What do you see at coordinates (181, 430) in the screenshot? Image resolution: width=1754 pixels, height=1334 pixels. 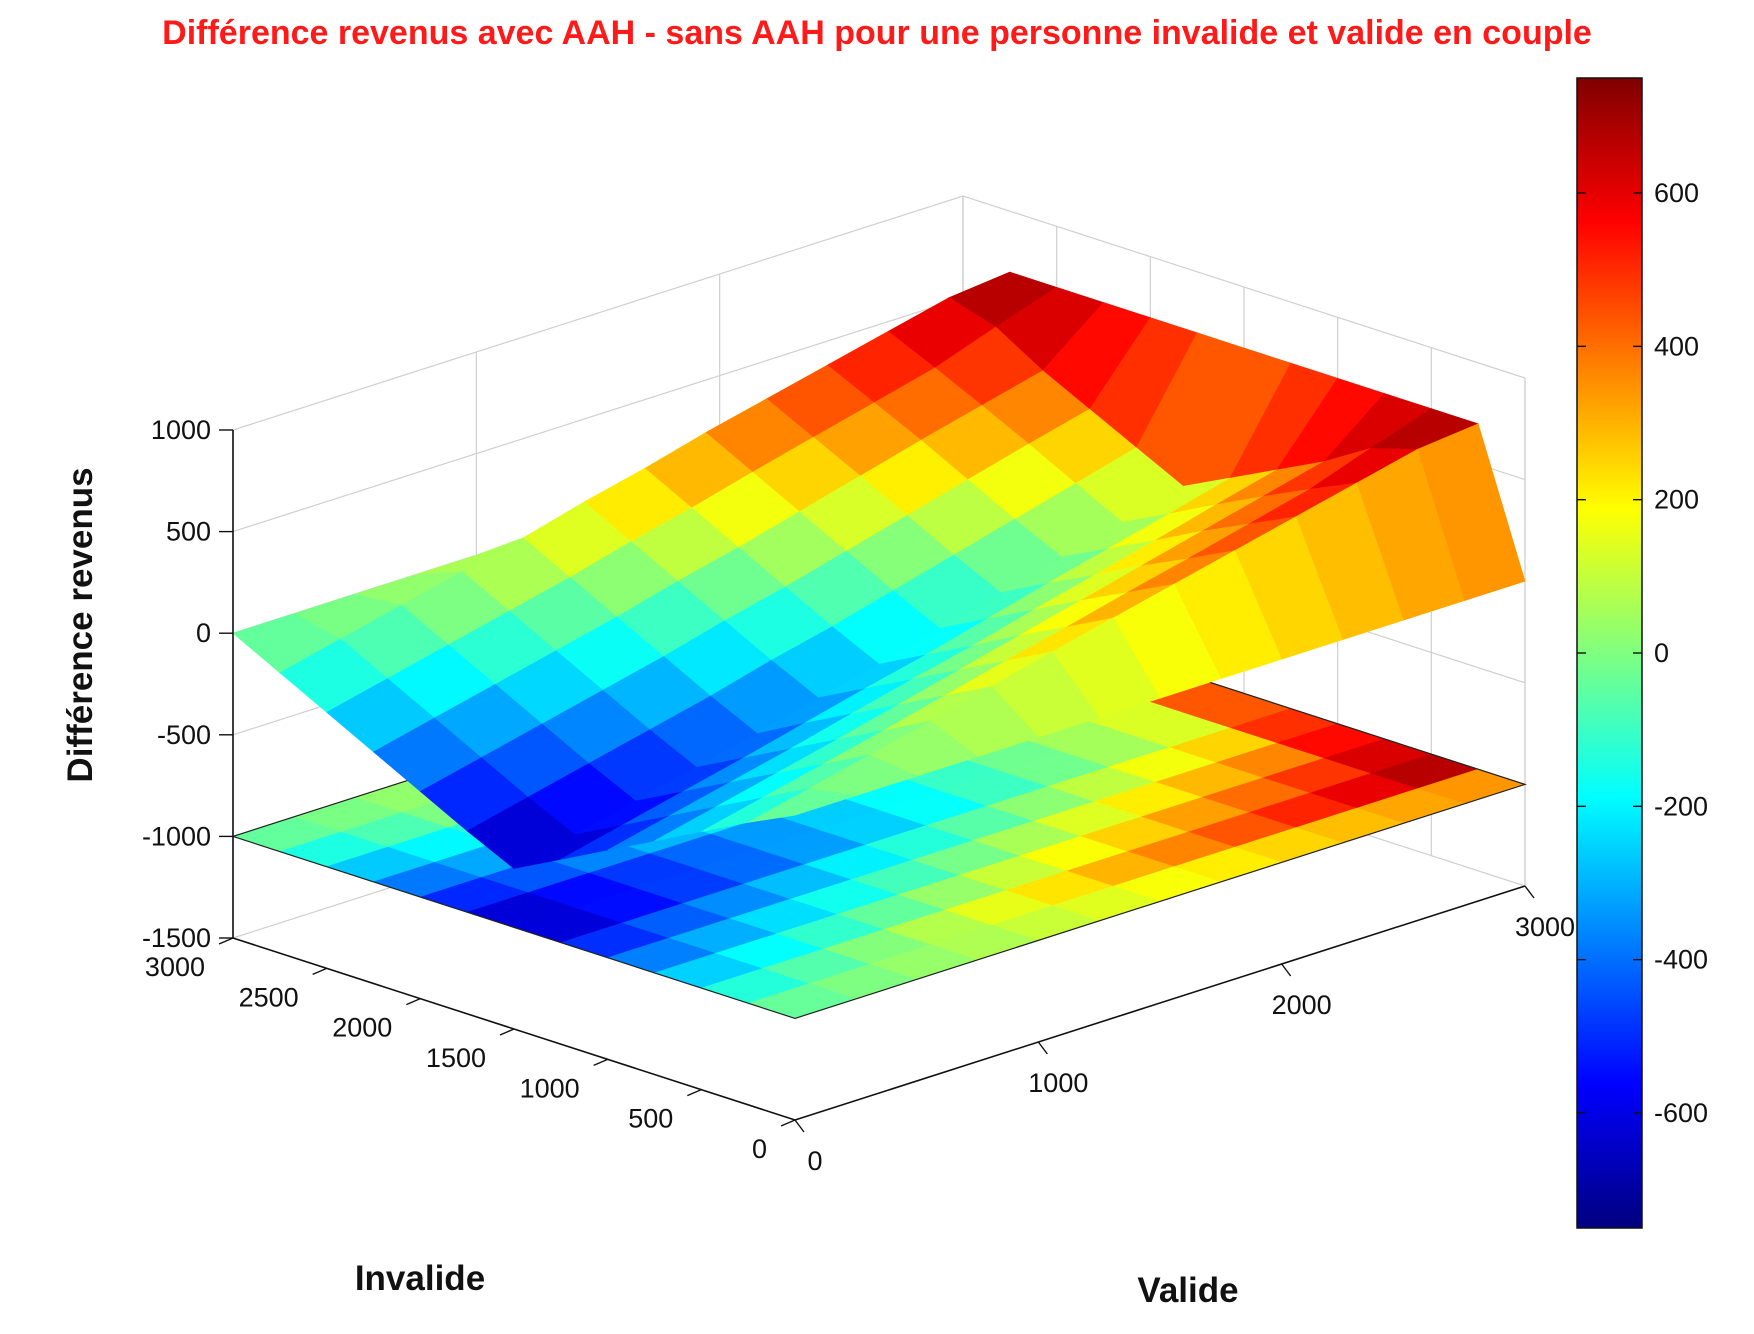 I see `z-tick-label: 1000` at bounding box center [181, 430].